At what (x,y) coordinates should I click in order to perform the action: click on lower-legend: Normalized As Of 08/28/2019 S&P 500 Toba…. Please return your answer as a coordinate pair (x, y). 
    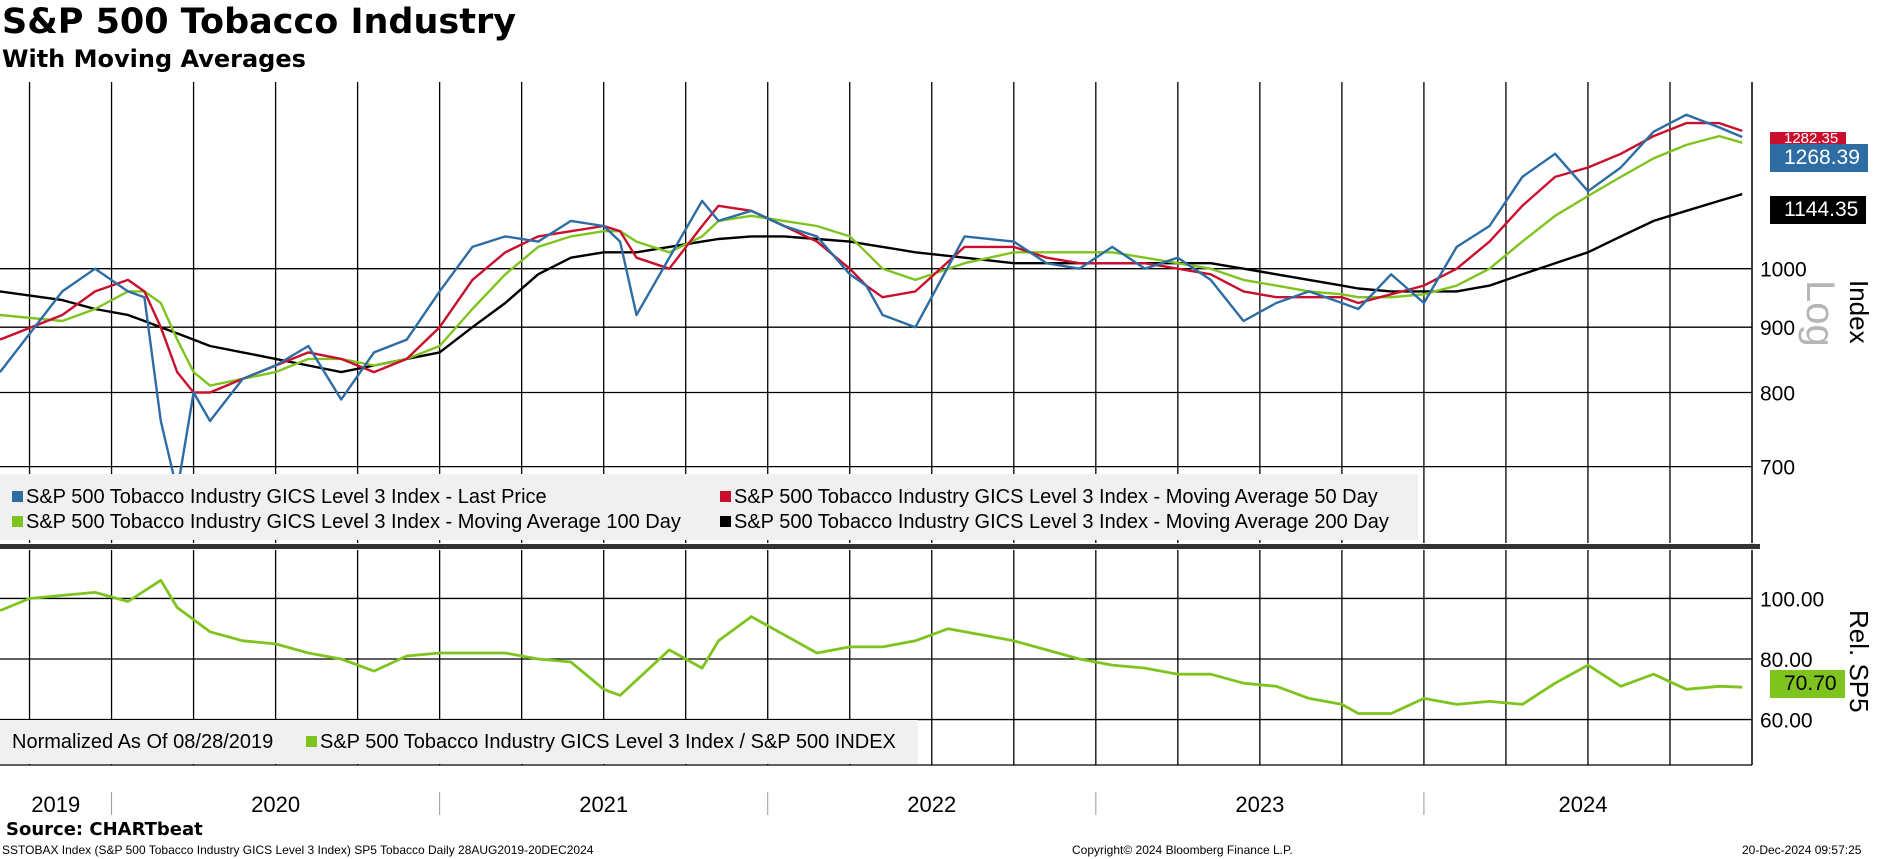
    Looking at the image, I should click on (459, 742).